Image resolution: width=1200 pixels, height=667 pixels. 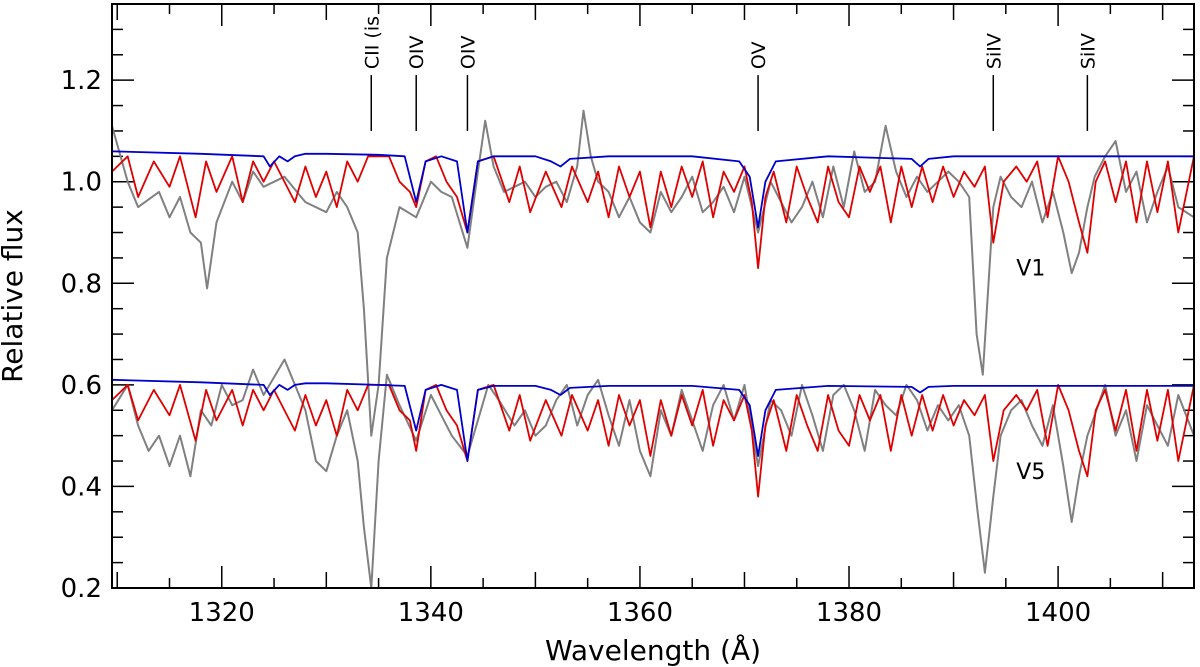 I want to click on y-tick-label: 0.6, so click(x=81, y=386).